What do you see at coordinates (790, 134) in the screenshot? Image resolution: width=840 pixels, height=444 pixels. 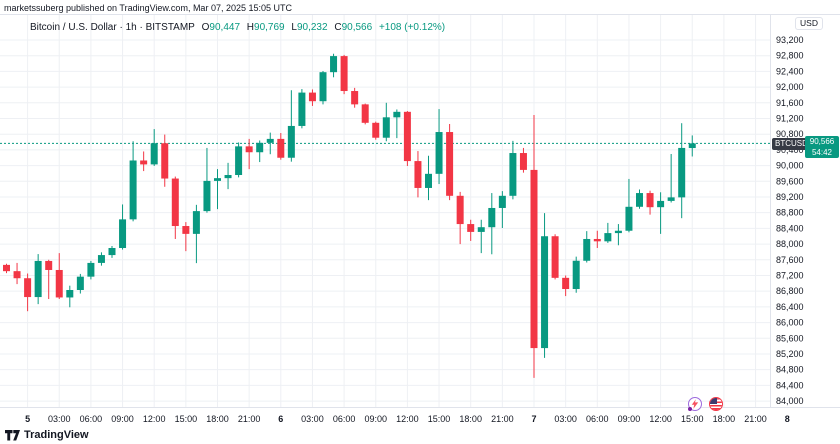 I see `price-axis-label: 90,800` at bounding box center [790, 134].